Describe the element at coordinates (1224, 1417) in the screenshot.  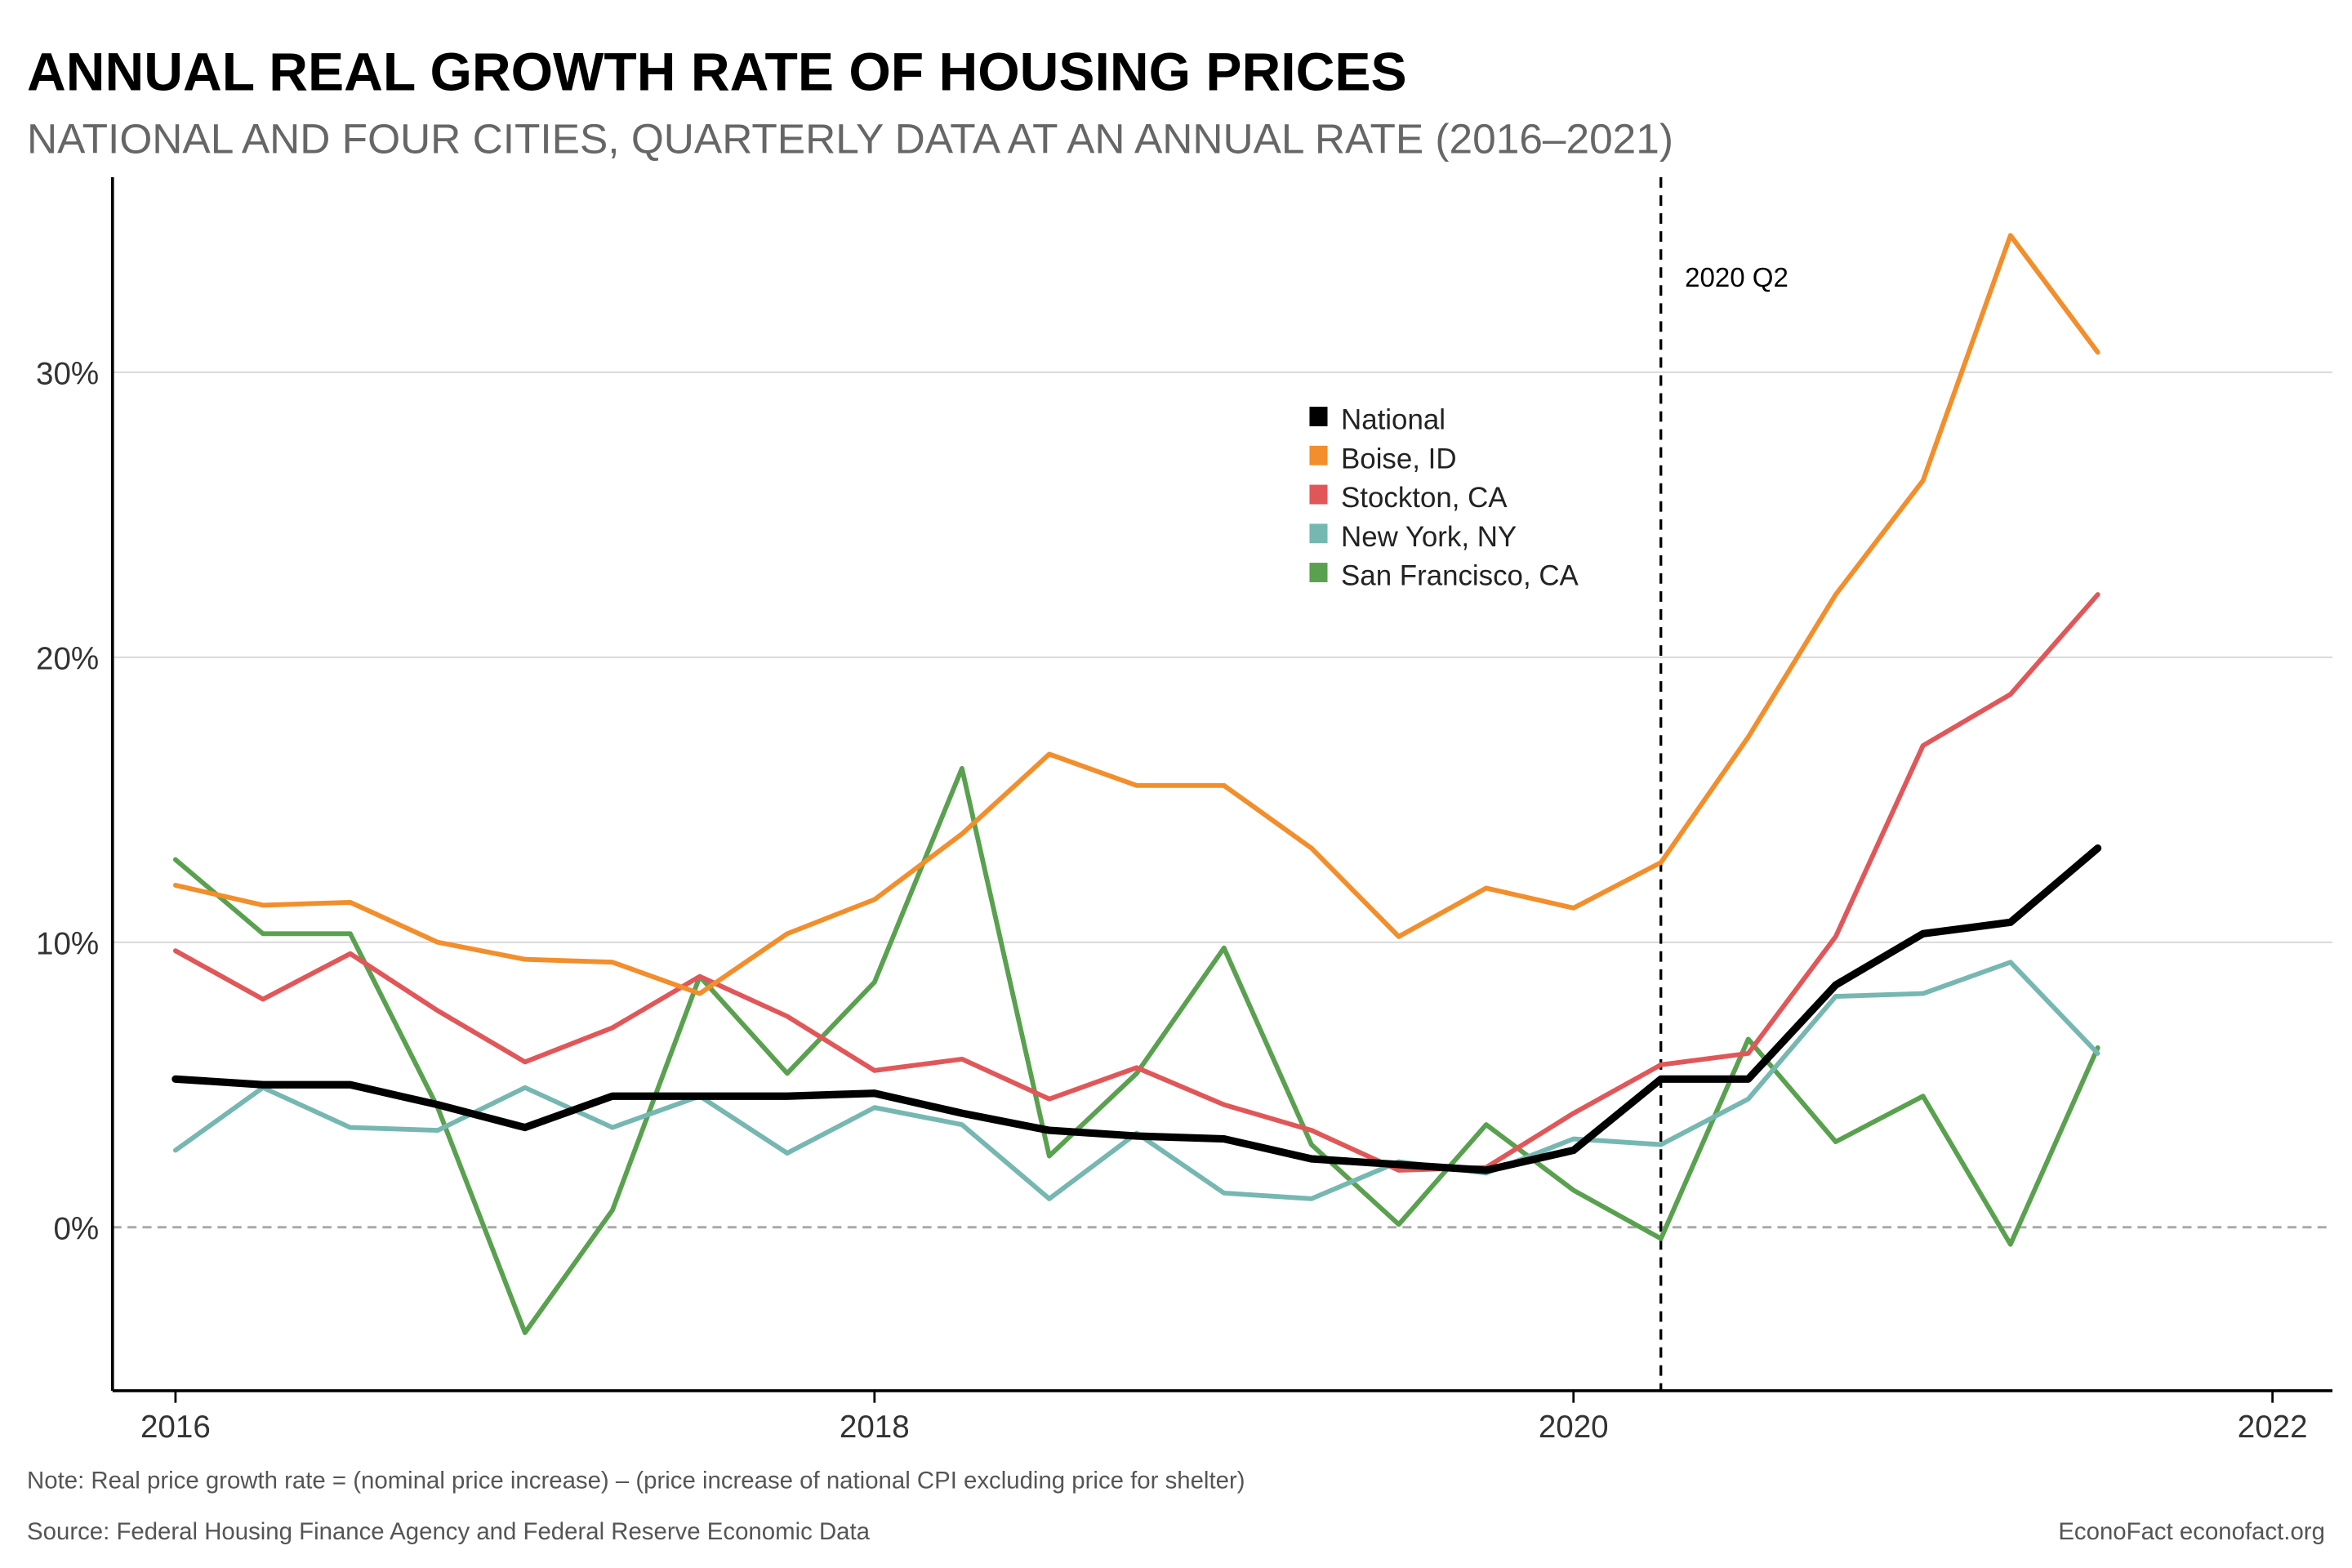
I see `x-axis-ticks: 2016 2018 2020 2022` at that location.